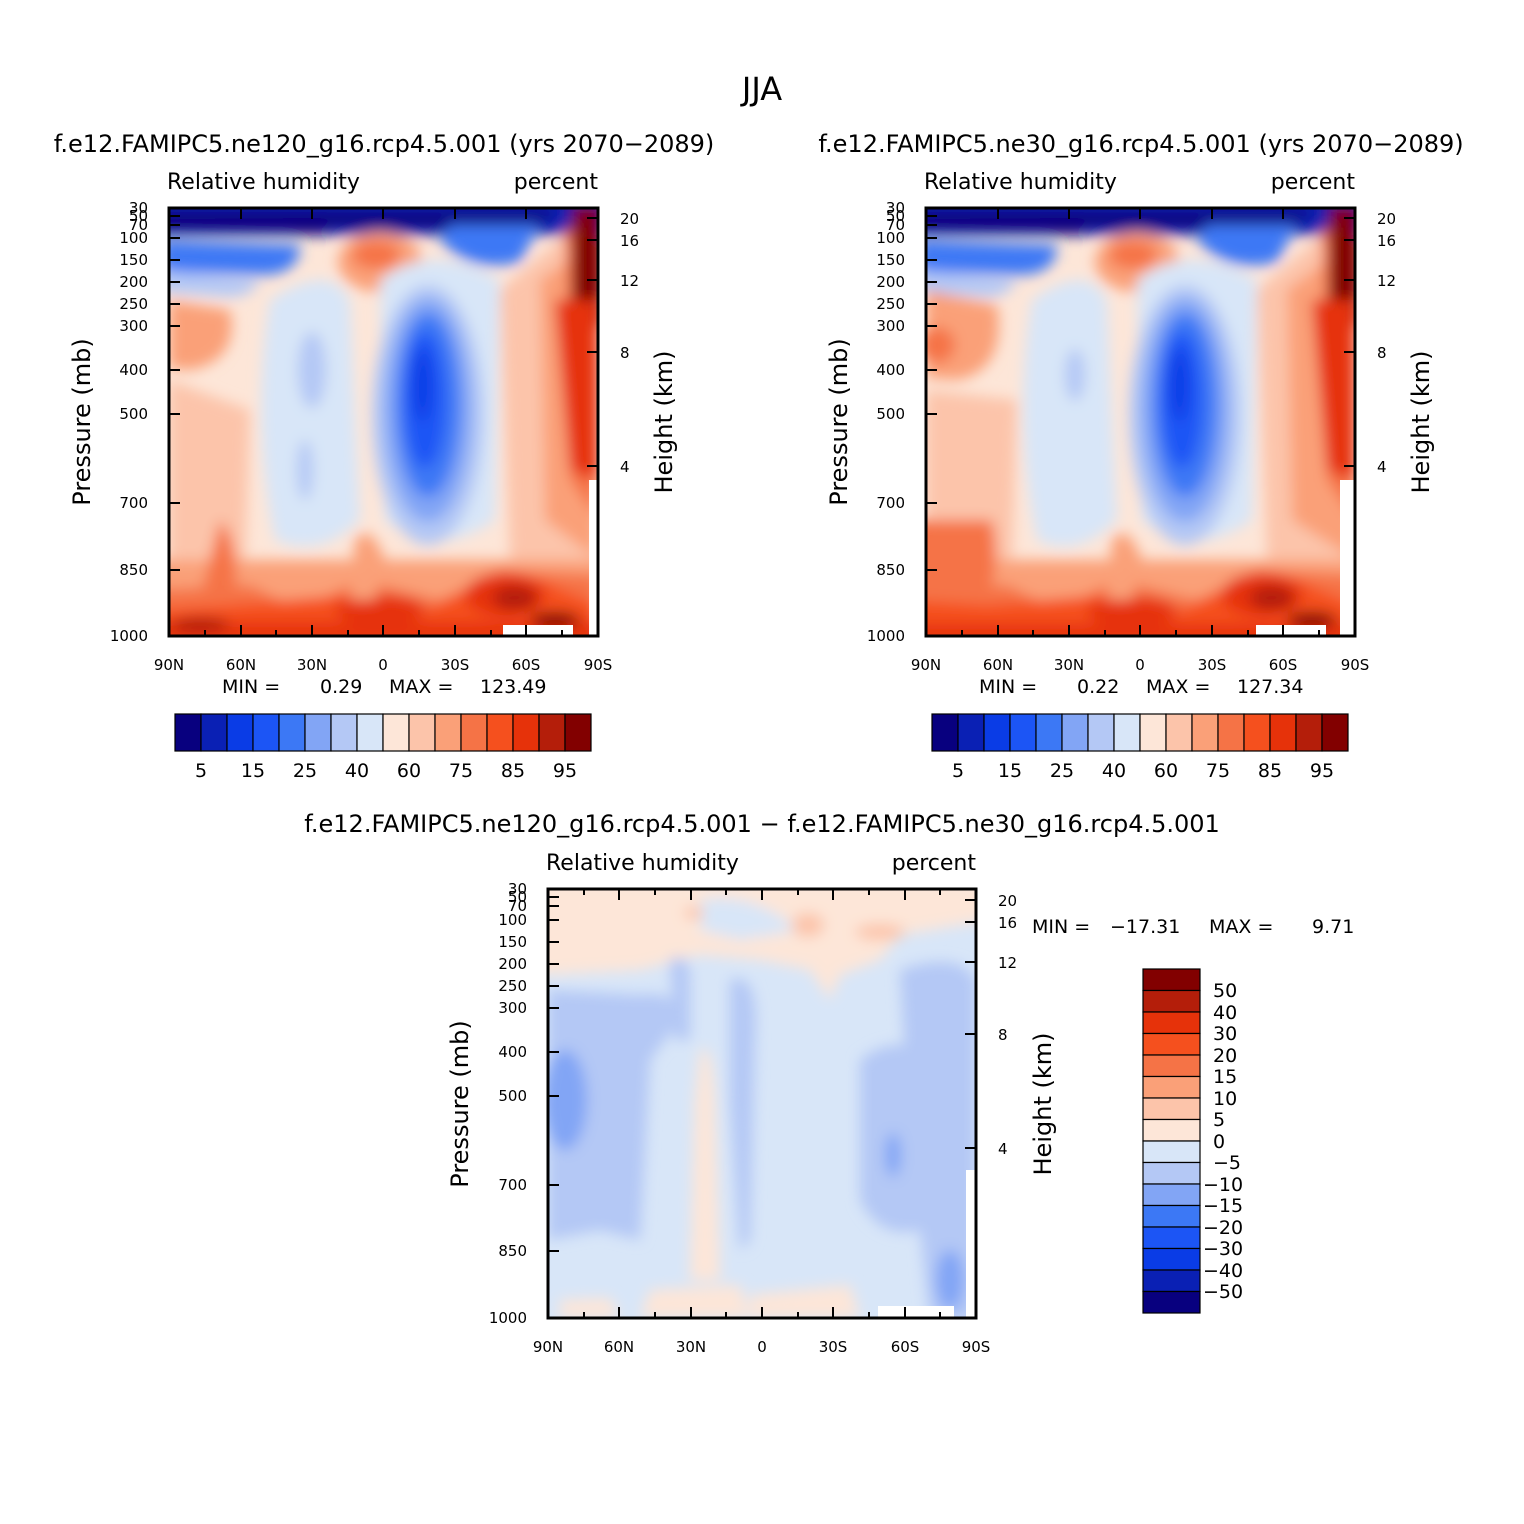 This screenshot has width=1524, height=1524. I want to click on x-axis-latitude: 90N 60N 30N 0 30S 60S 90S, so click(383, 441).